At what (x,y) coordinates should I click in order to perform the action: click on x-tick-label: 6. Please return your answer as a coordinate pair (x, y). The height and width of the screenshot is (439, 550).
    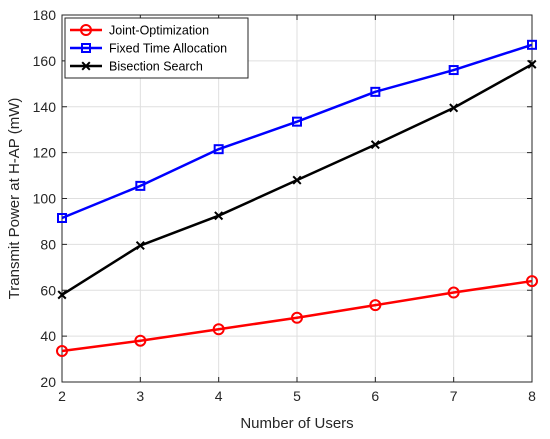
    Looking at the image, I should click on (375, 396).